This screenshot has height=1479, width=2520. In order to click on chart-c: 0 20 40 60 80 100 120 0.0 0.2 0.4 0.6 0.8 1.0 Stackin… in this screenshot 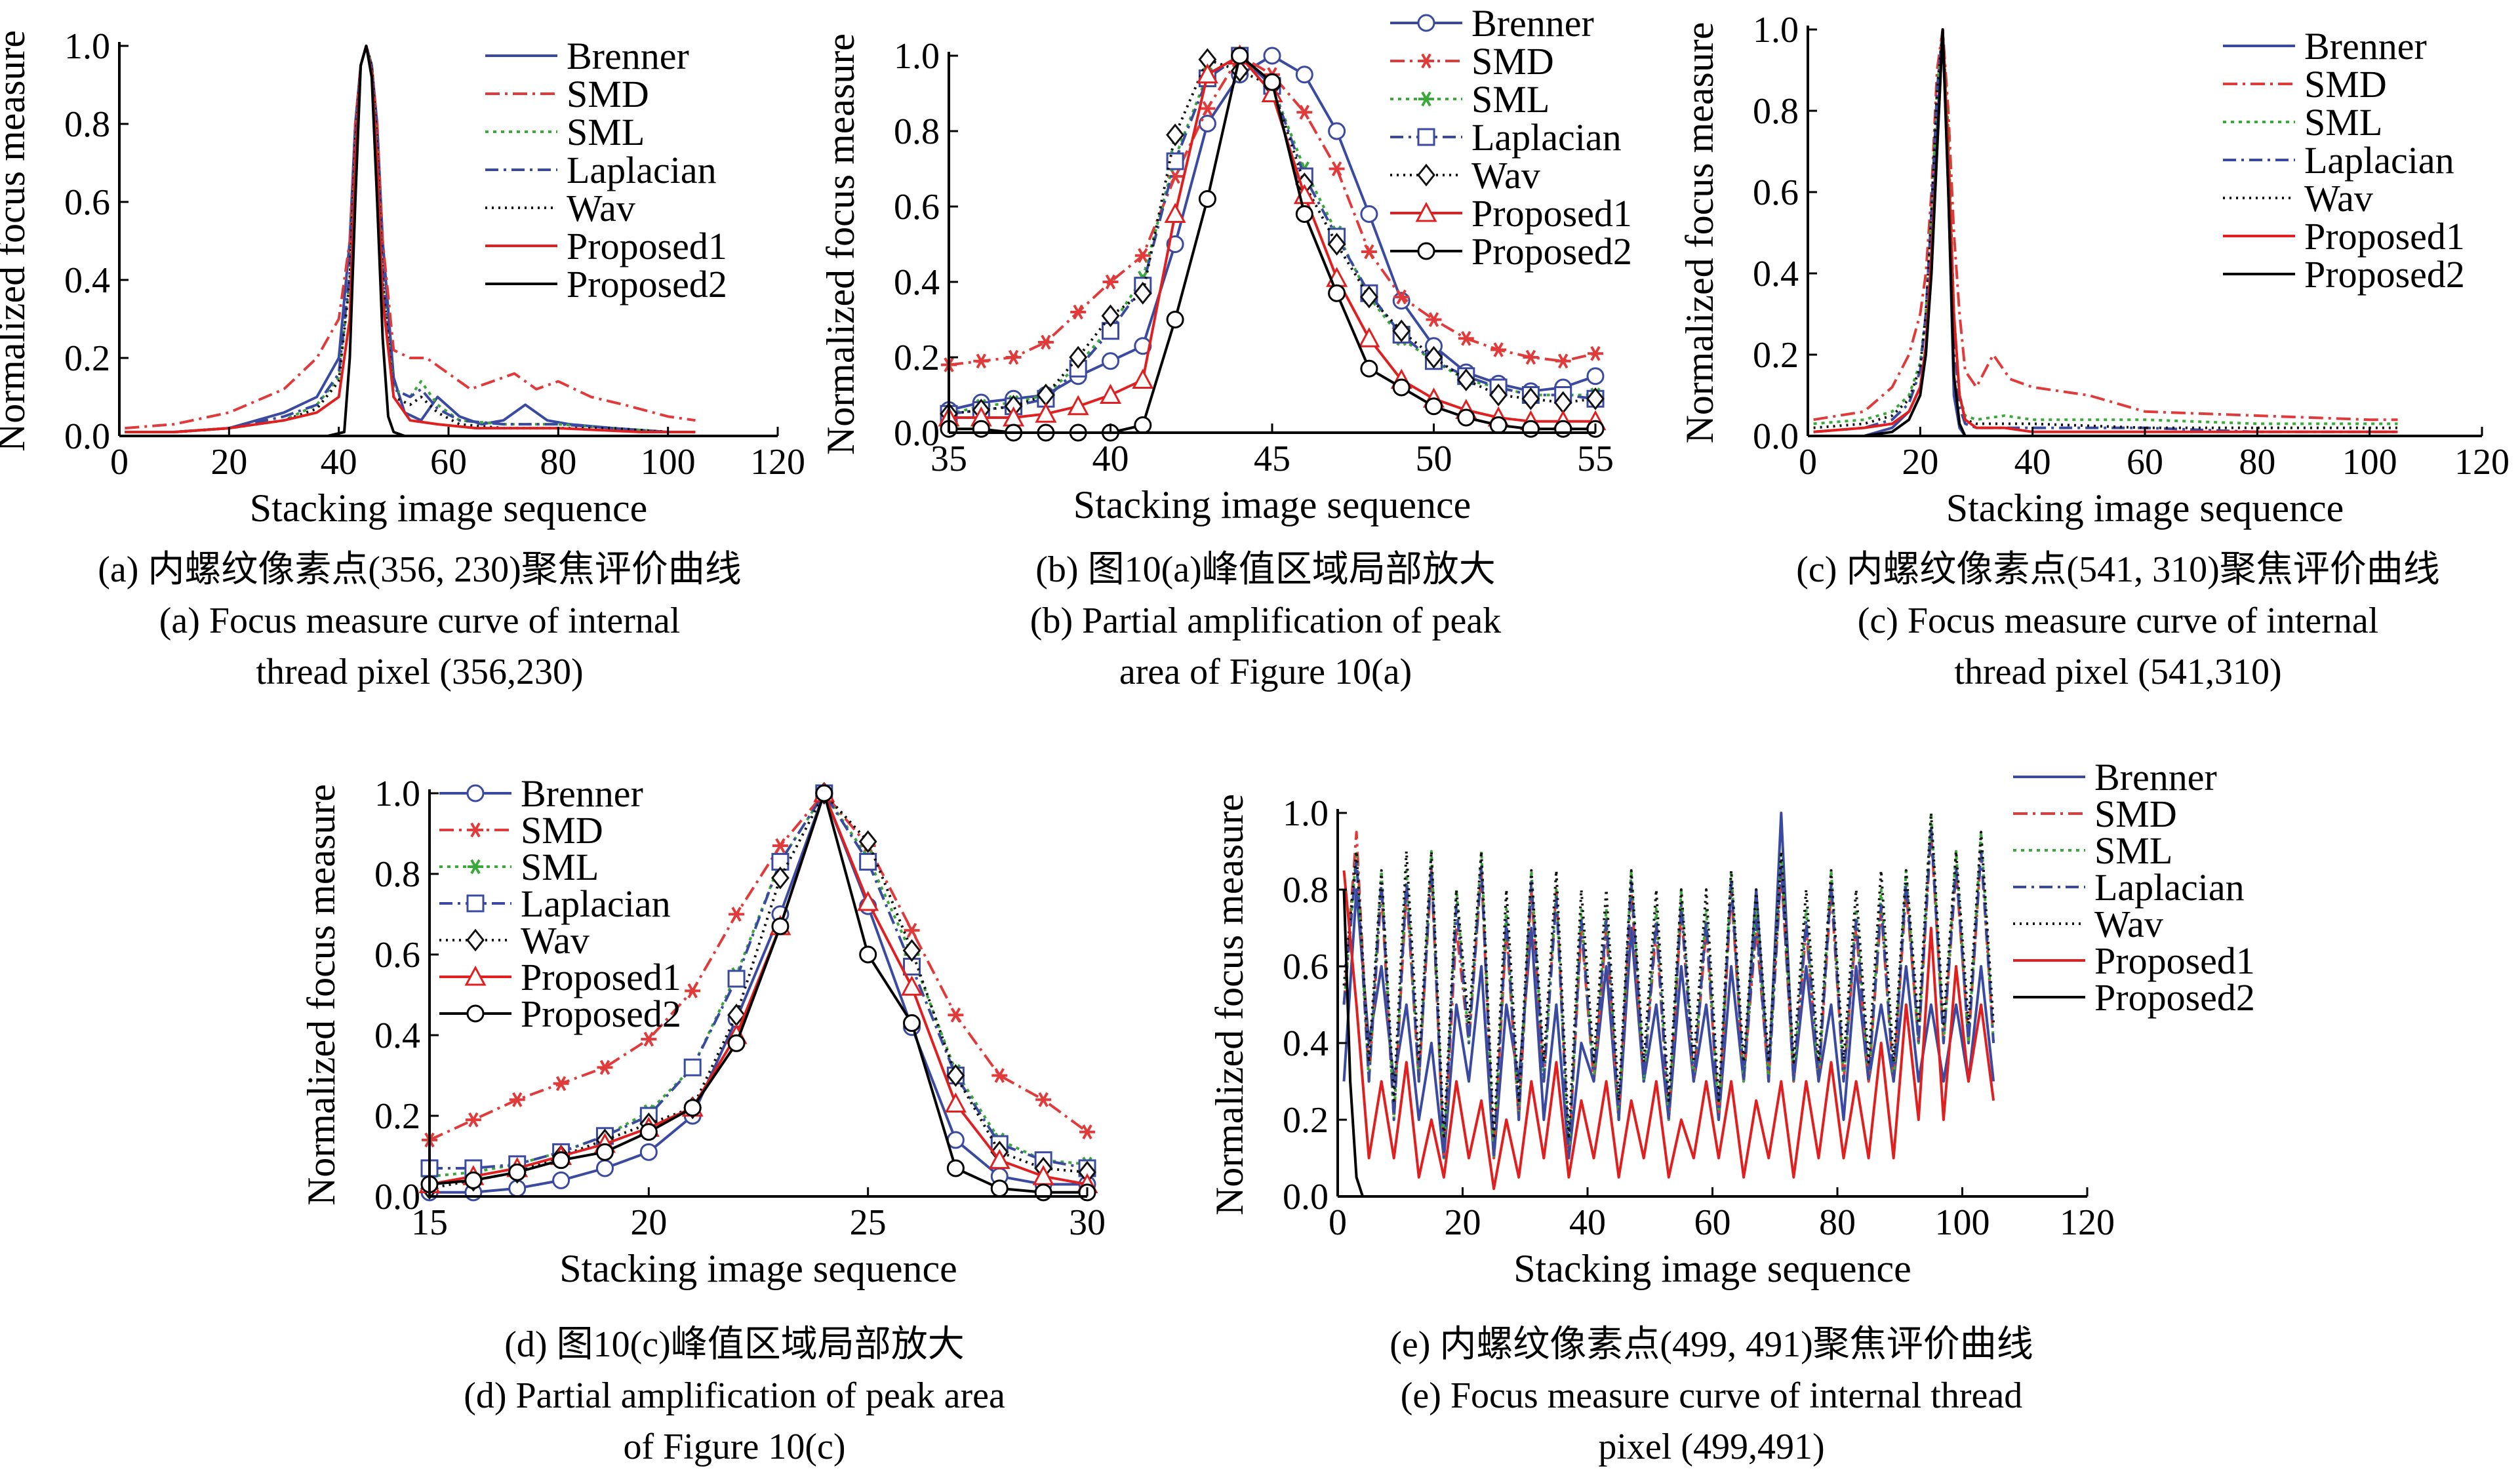, I will do `click(2094, 270)`.